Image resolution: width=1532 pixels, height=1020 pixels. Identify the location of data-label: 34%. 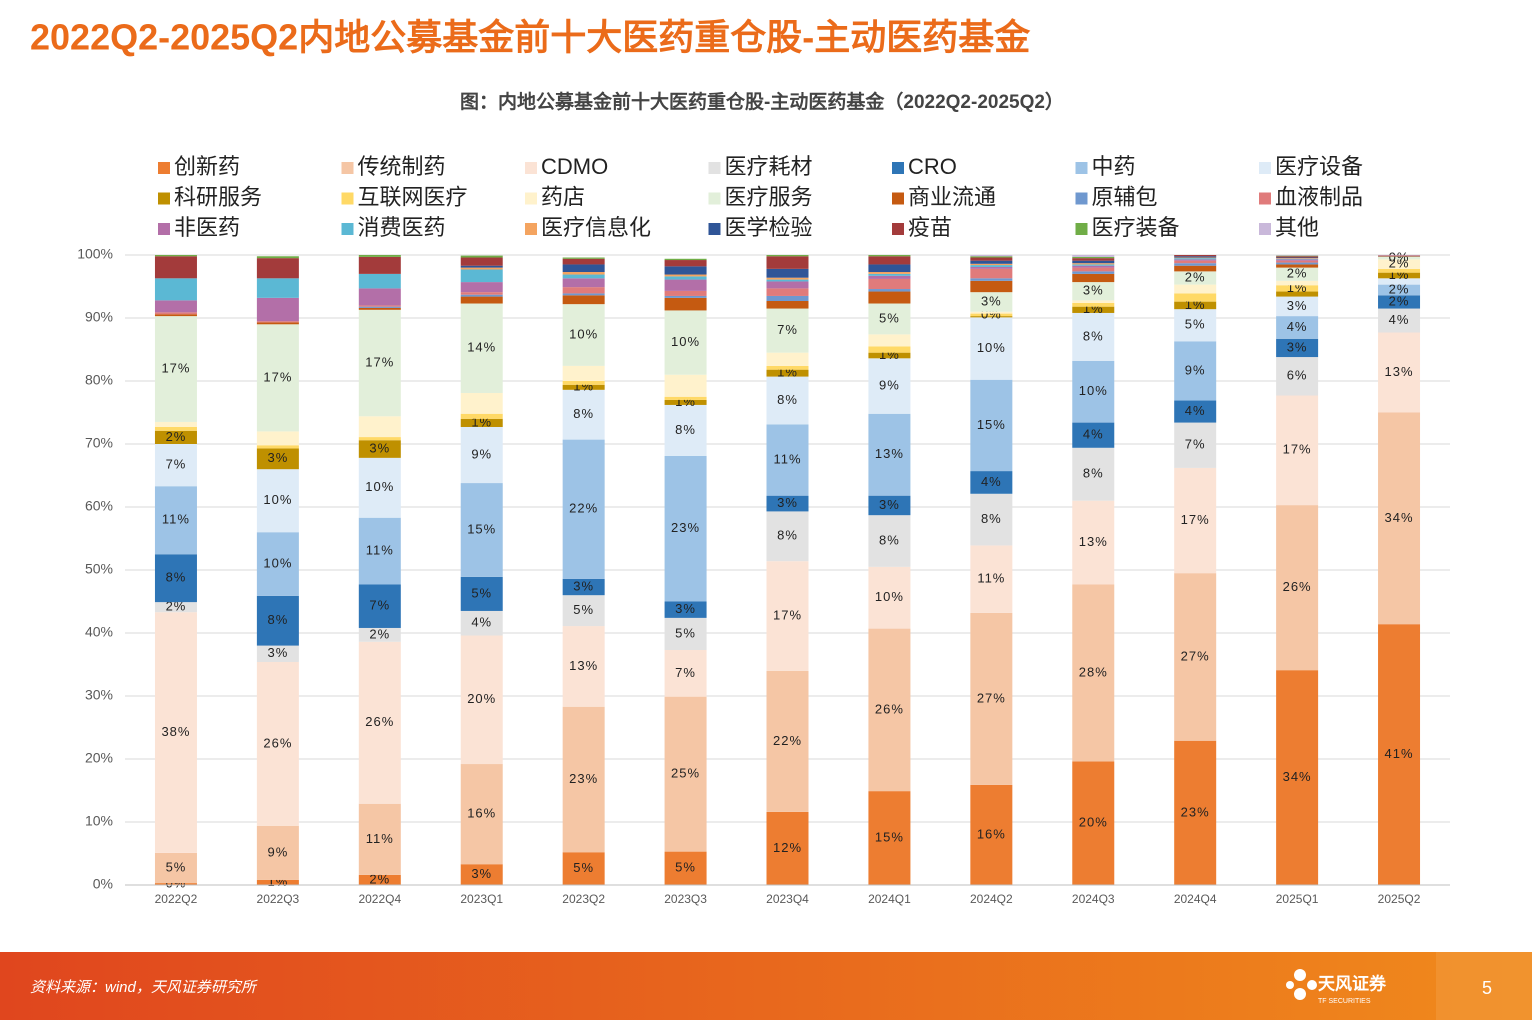
(1297, 776).